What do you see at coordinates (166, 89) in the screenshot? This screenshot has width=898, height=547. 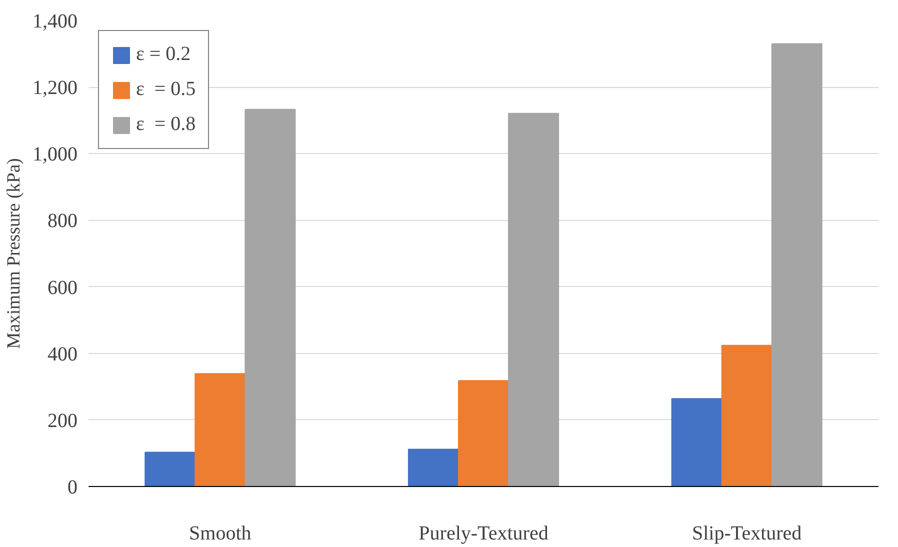 I see `legend-label: ε = 0.5` at bounding box center [166, 89].